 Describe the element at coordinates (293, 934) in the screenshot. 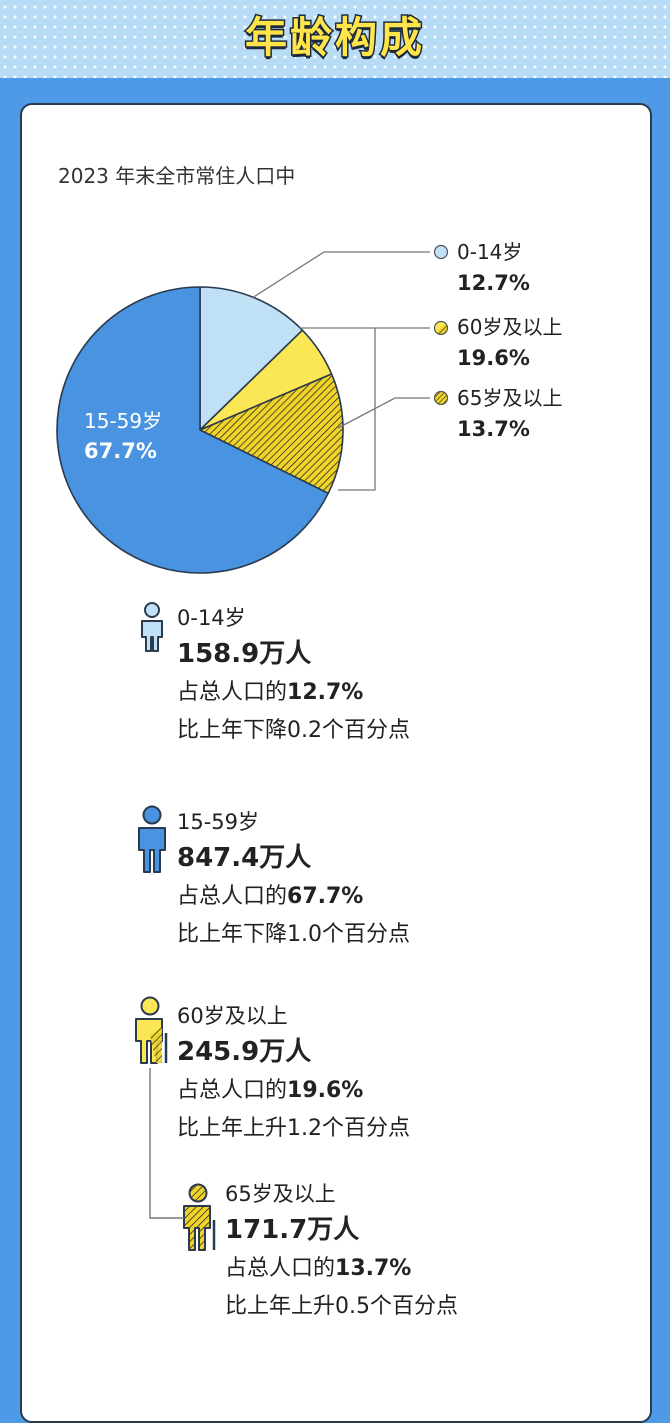

I see `stat-change: 比上年下降1.0个百分点` at that location.